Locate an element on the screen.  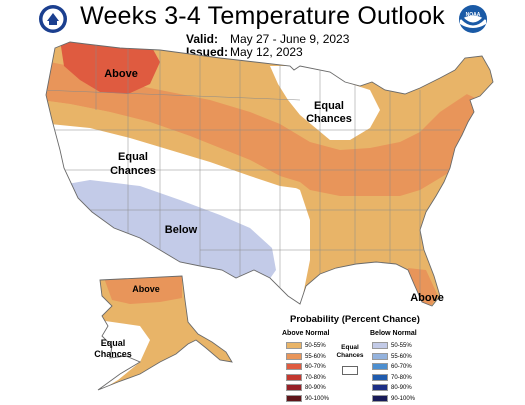
label-above-alaska: Above is located at coordinates (146, 289).